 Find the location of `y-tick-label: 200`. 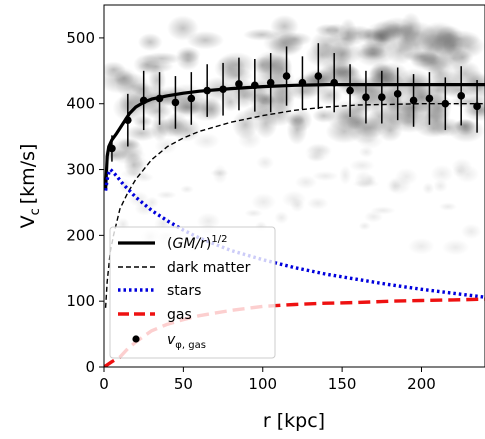

y-tick-label: 200 is located at coordinates (80, 235).